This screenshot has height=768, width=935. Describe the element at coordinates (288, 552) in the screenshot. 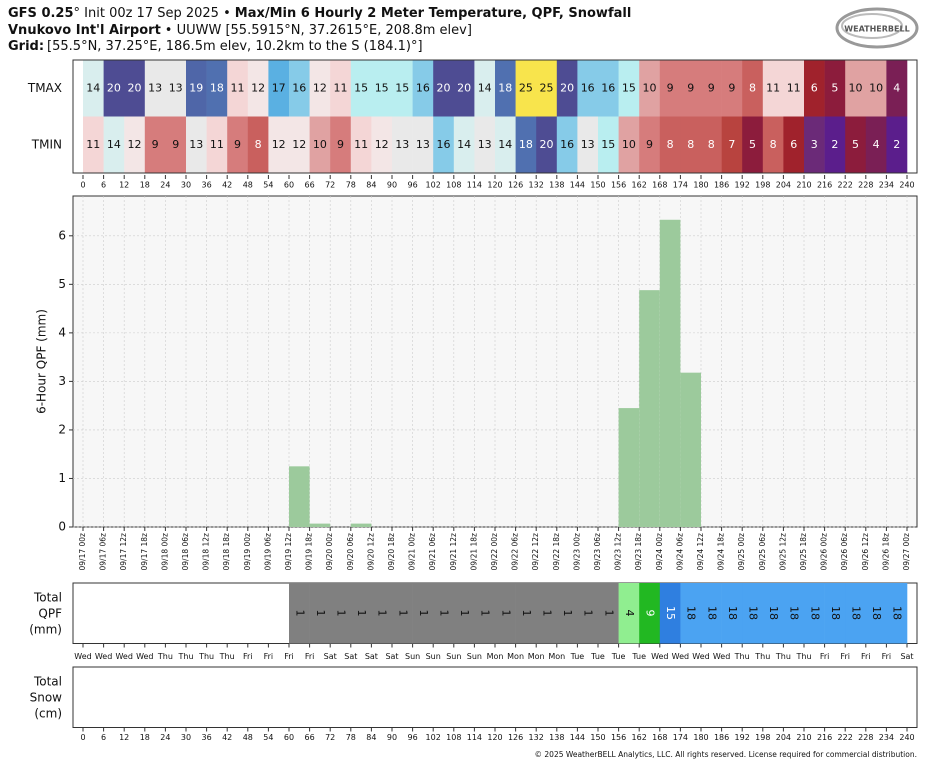

I see `x-tick-label: 09/19 12z` at that location.